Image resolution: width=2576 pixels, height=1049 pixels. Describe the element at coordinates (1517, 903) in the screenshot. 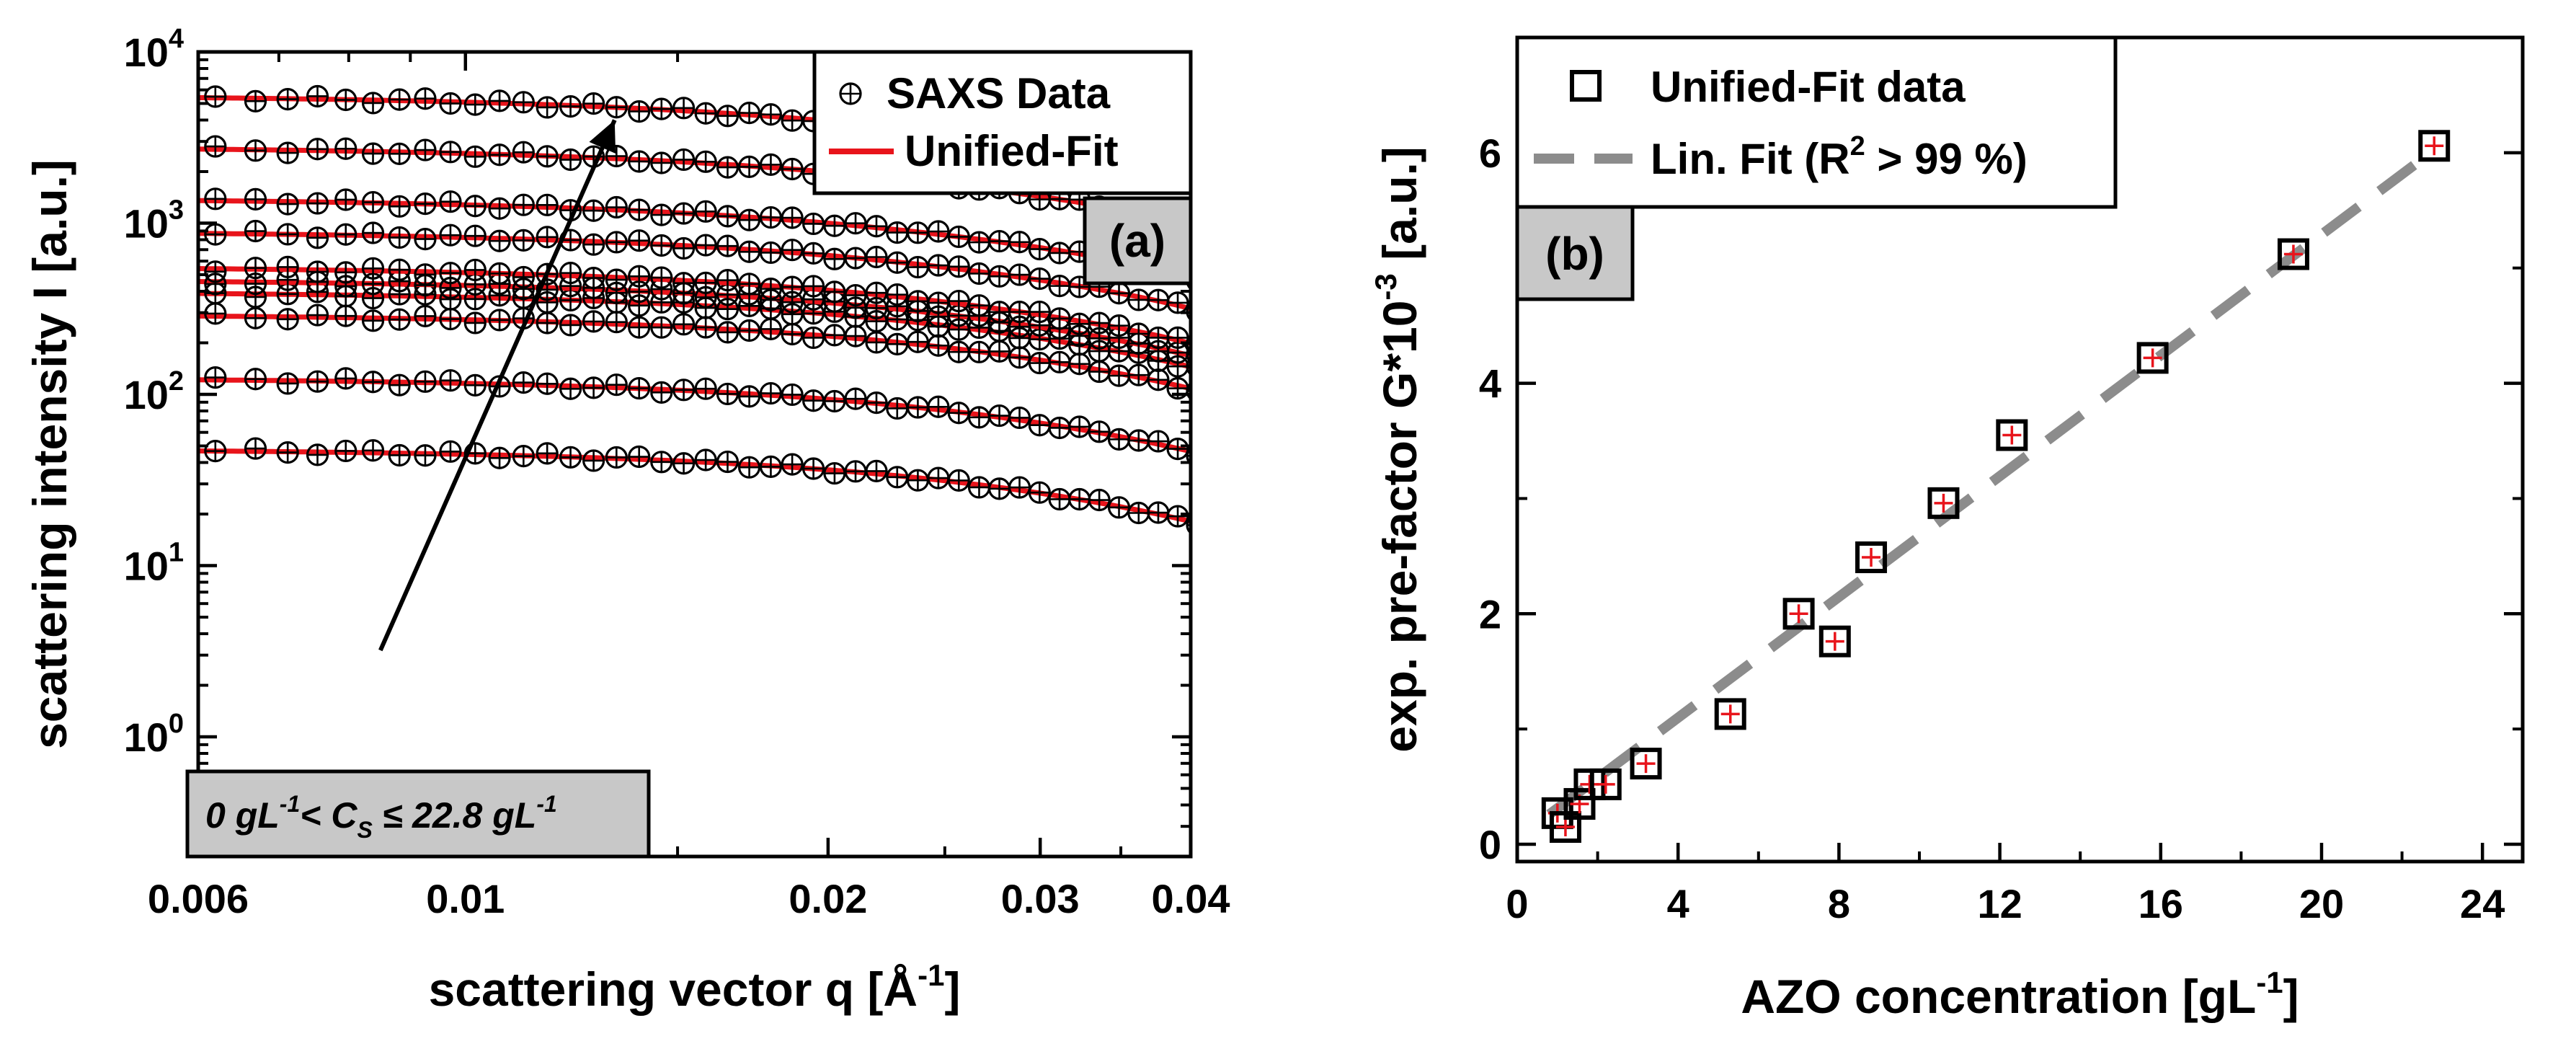

I see `x-tick-label: 0` at that location.